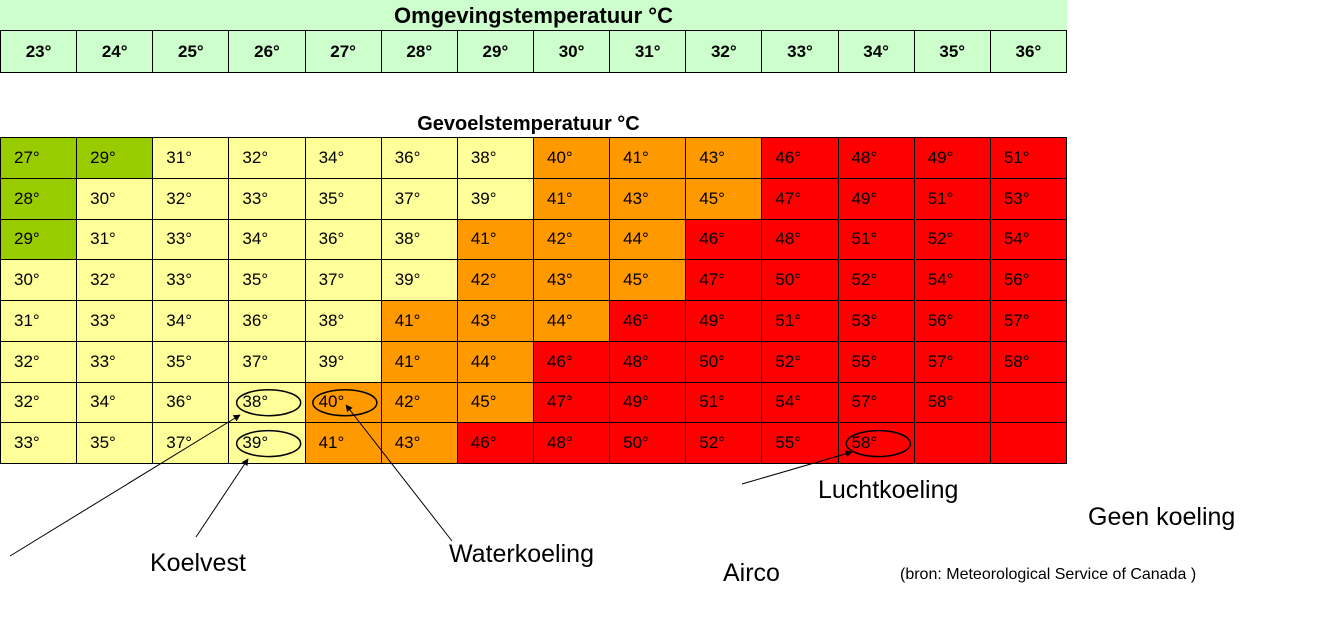 The image size is (1343, 617). I want to click on label-koelvest: Koelvest, so click(198, 563).